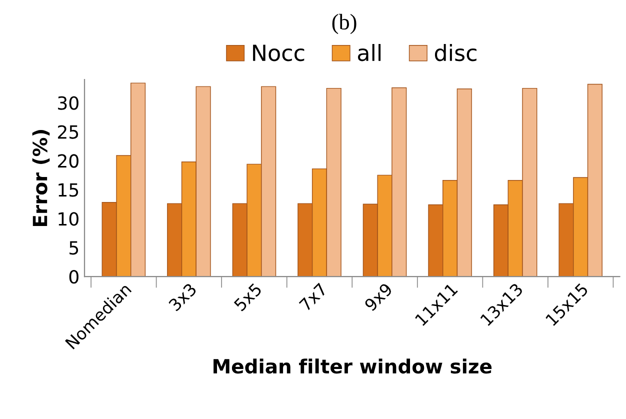 This screenshot has height=419, width=626. Describe the element at coordinates (73, 277) in the screenshot. I see `y-tick-label: 0` at that location.